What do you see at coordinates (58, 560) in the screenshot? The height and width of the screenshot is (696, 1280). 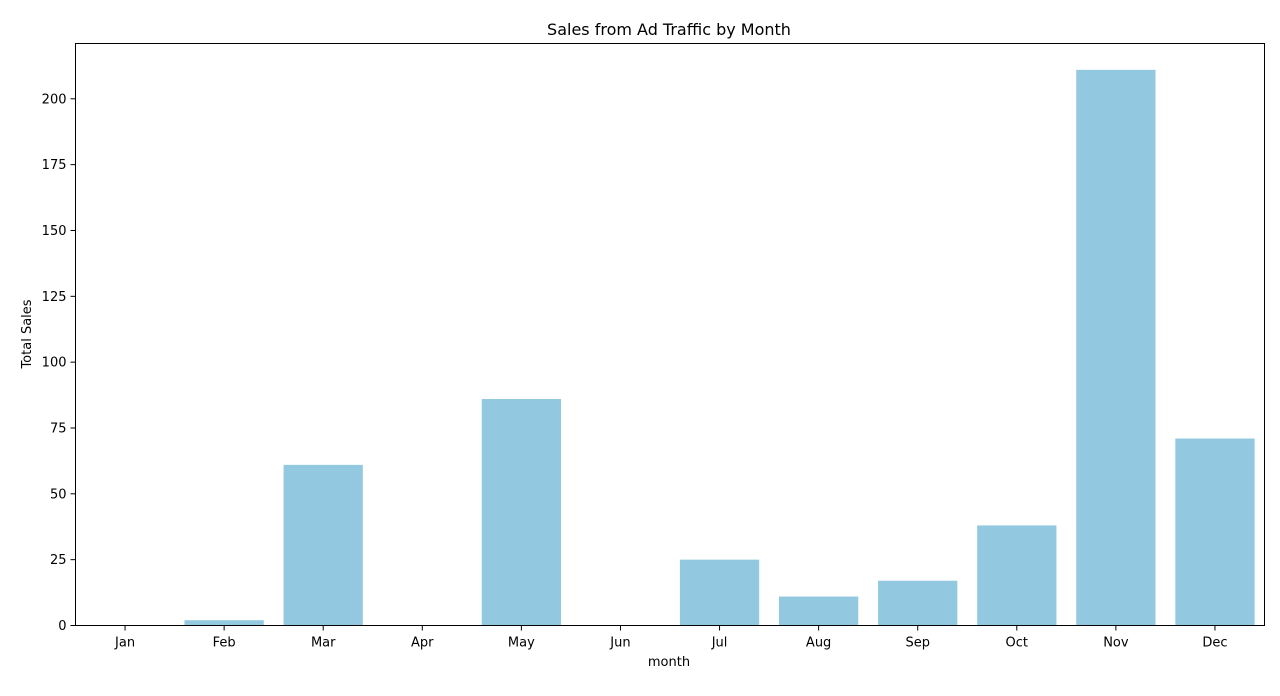 I see `y-tick-label: 25` at bounding box center [58, 560].